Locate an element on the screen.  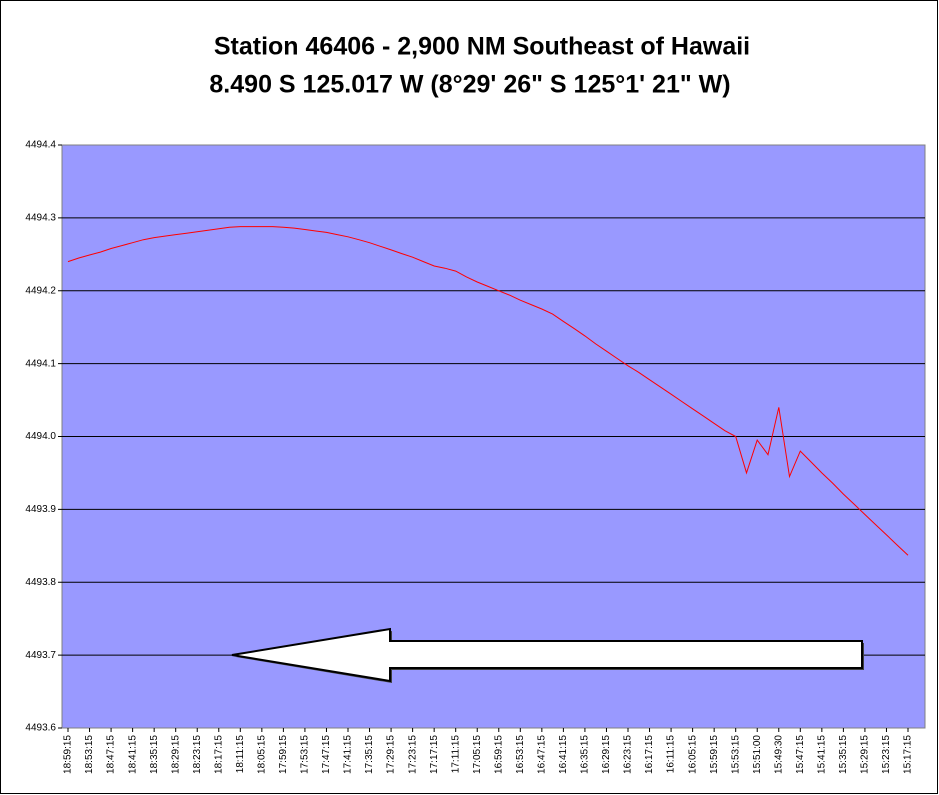
x-tick-label: 16:35:15 is located at coordinates (585, 754).